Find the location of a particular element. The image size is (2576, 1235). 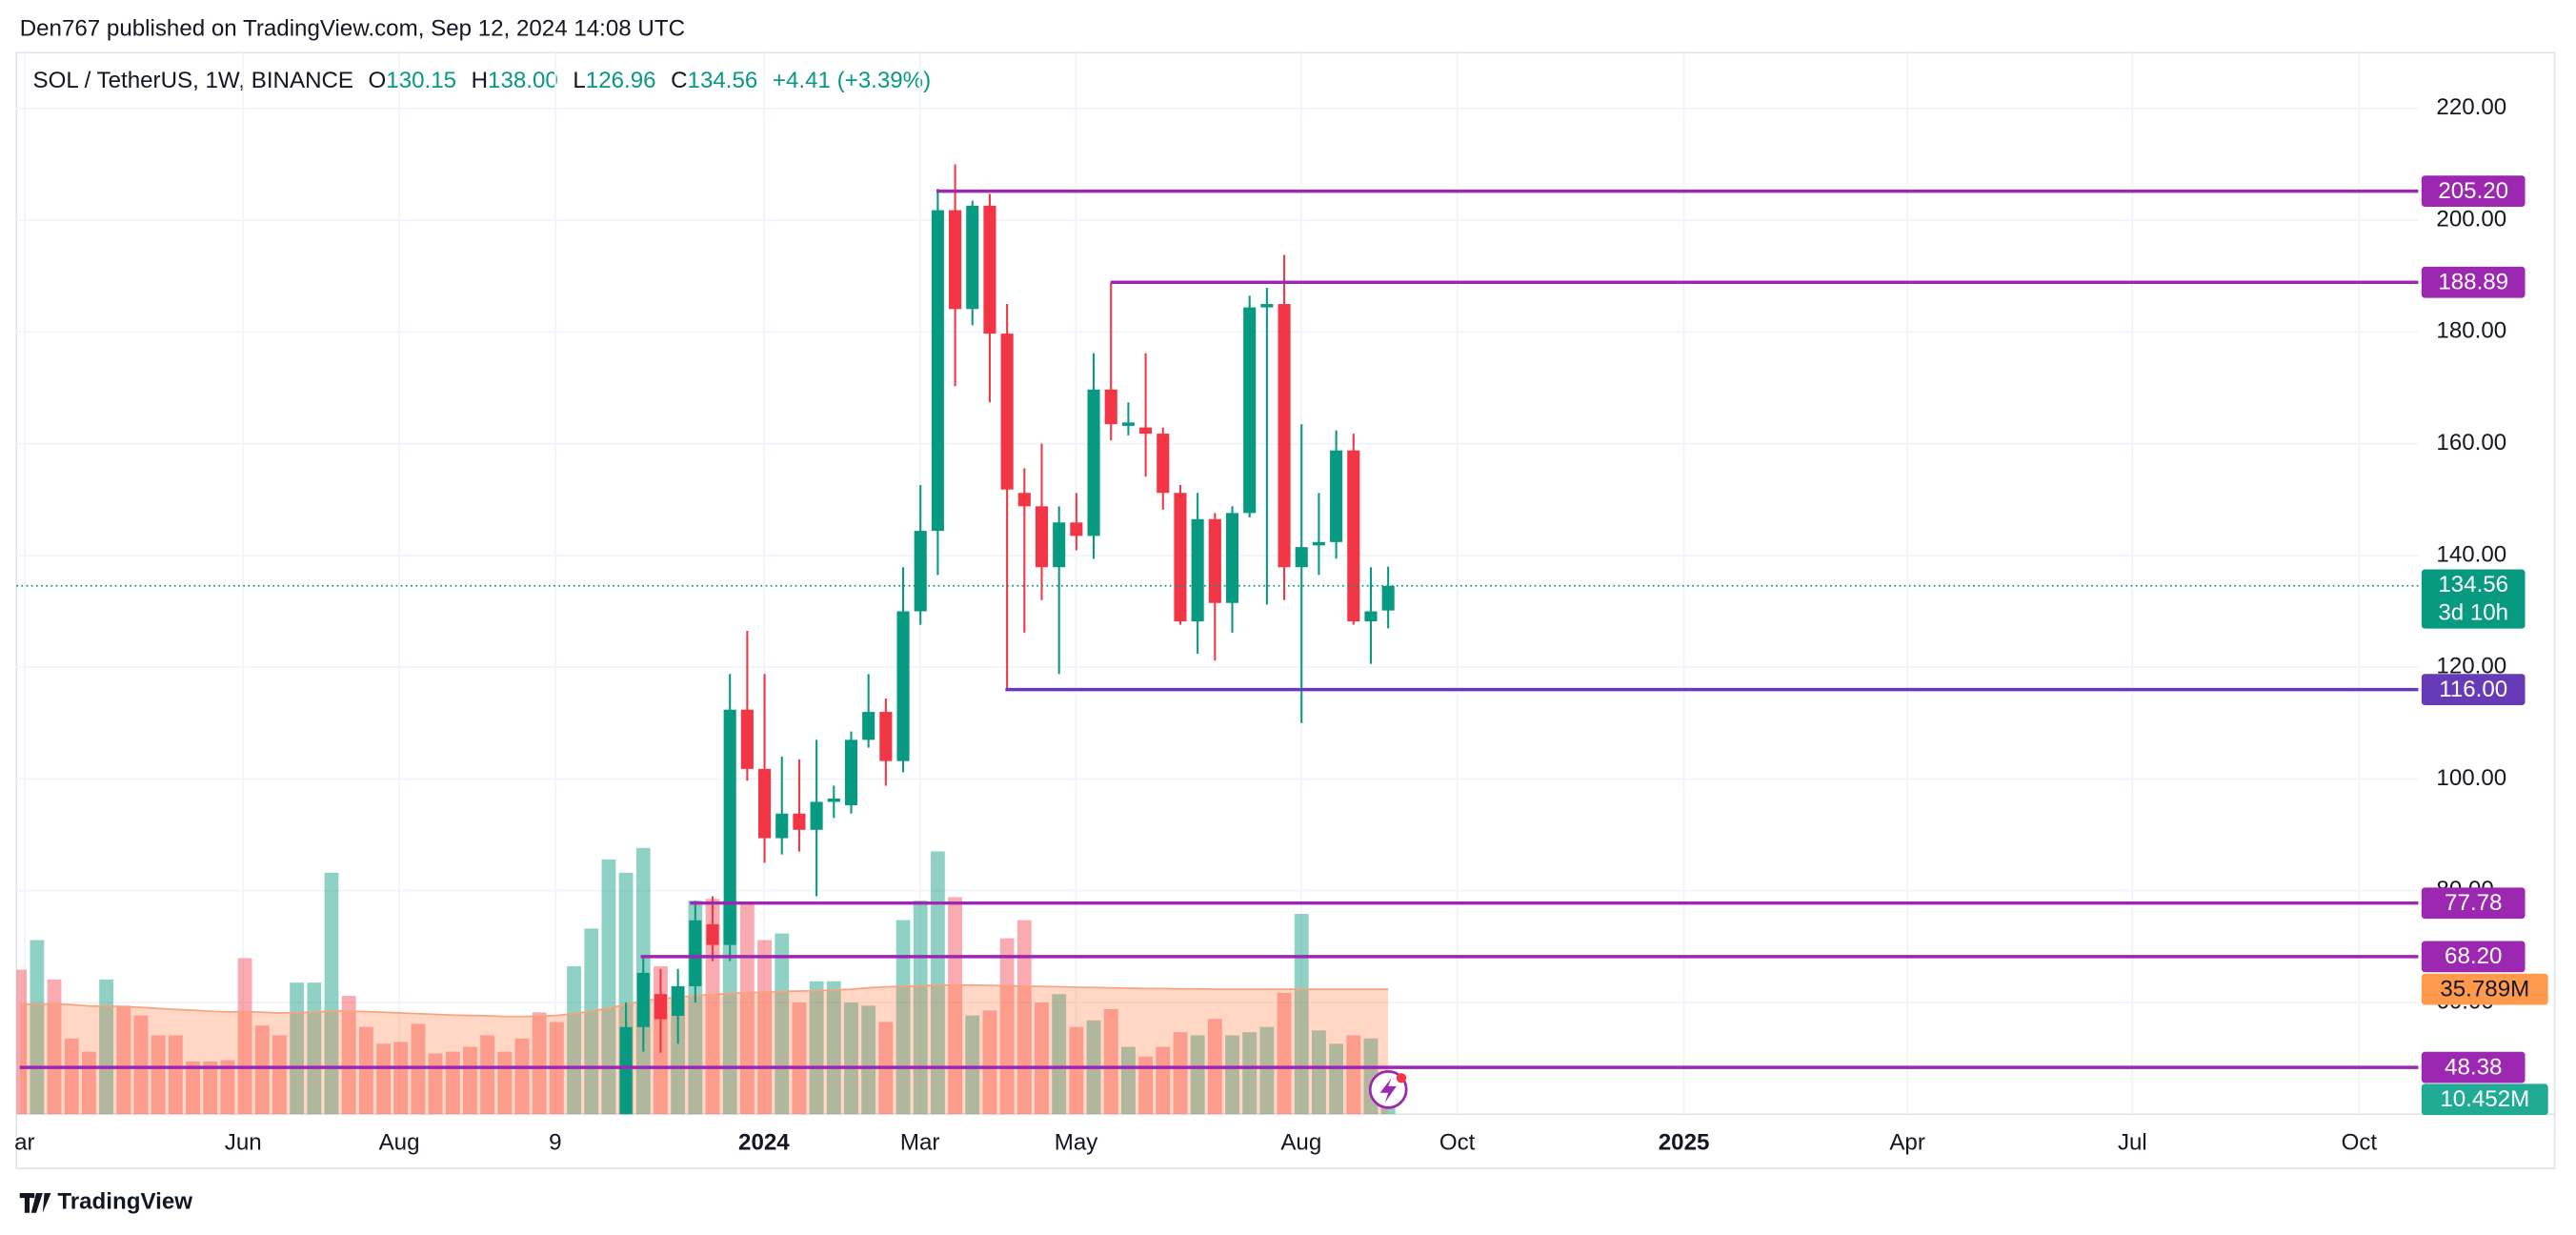

ohlc-key: L is located at coordinates (579, 81).